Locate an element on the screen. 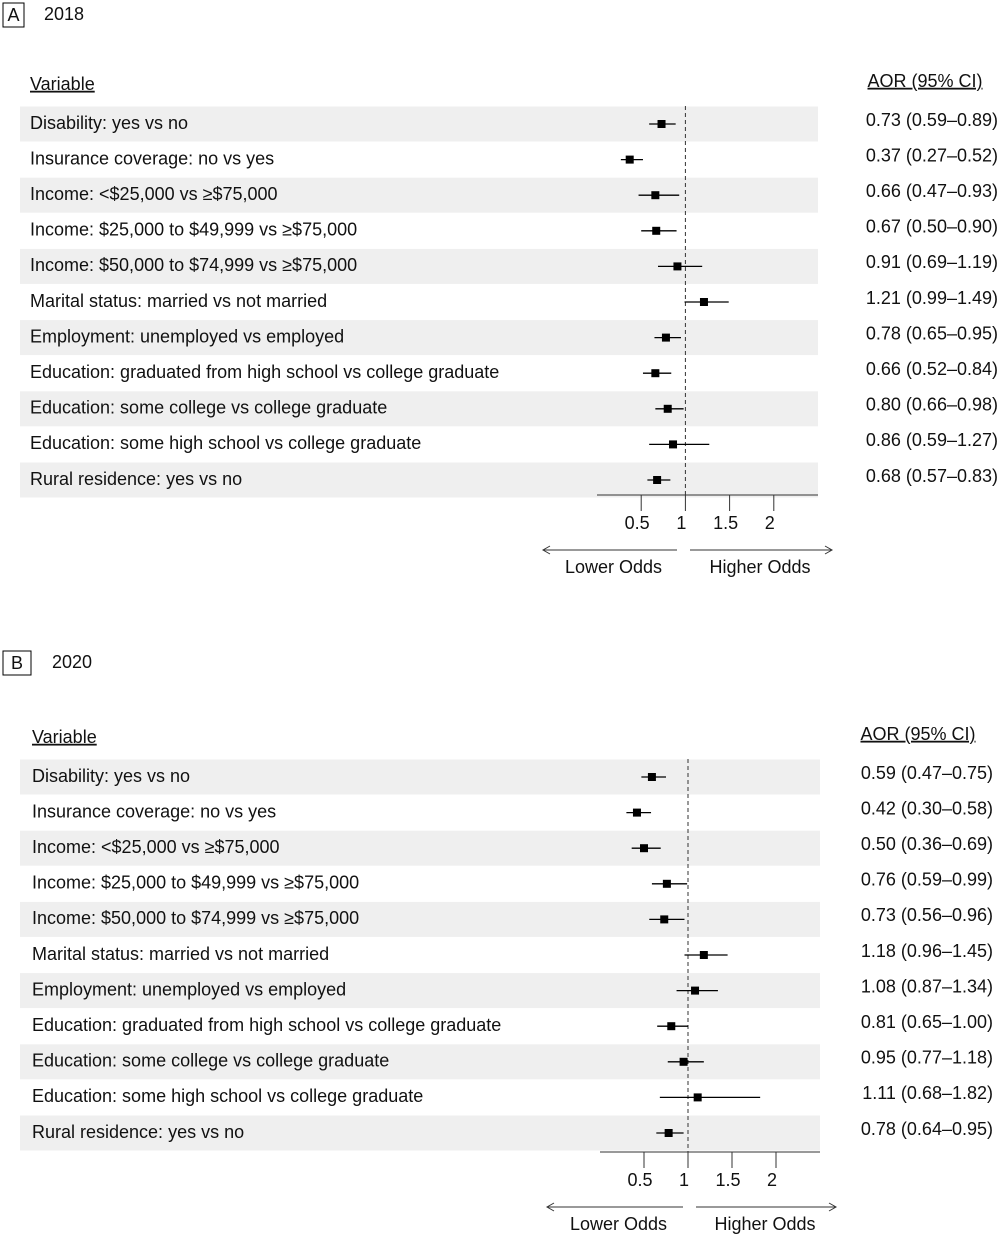 The width and height of the screenshot is (1000, 1237). value-label: 0.81 (0.65–1.00) is located at coordinates (927, 1022).